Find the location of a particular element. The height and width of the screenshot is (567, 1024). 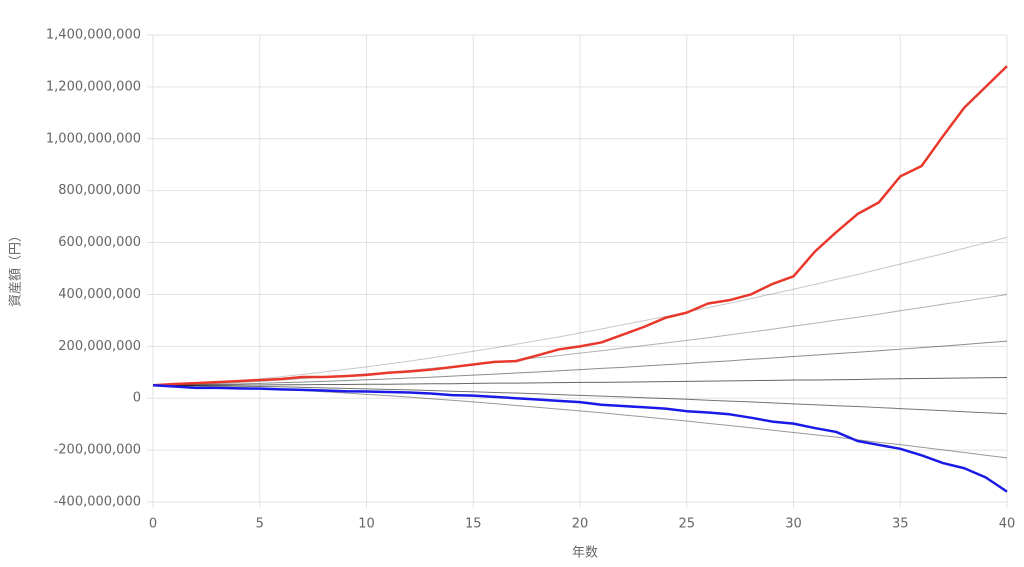

y-axis-label: 資産額（円） is located at coordinates (16, 268).